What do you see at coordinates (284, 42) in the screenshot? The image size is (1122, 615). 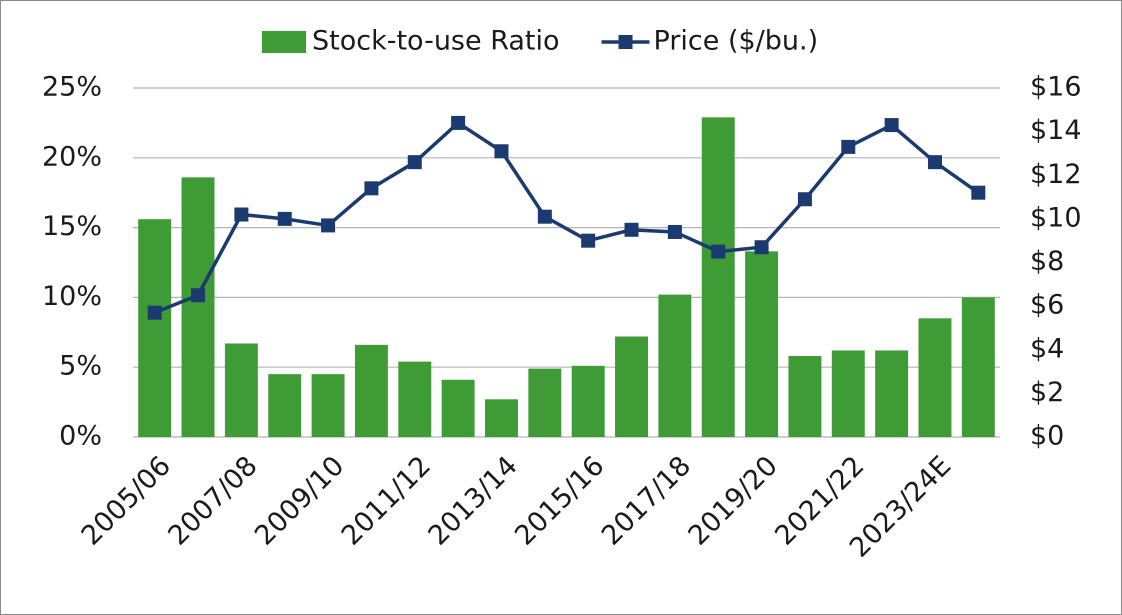 I see `legend-swatch` at bounding box center [284, 42].